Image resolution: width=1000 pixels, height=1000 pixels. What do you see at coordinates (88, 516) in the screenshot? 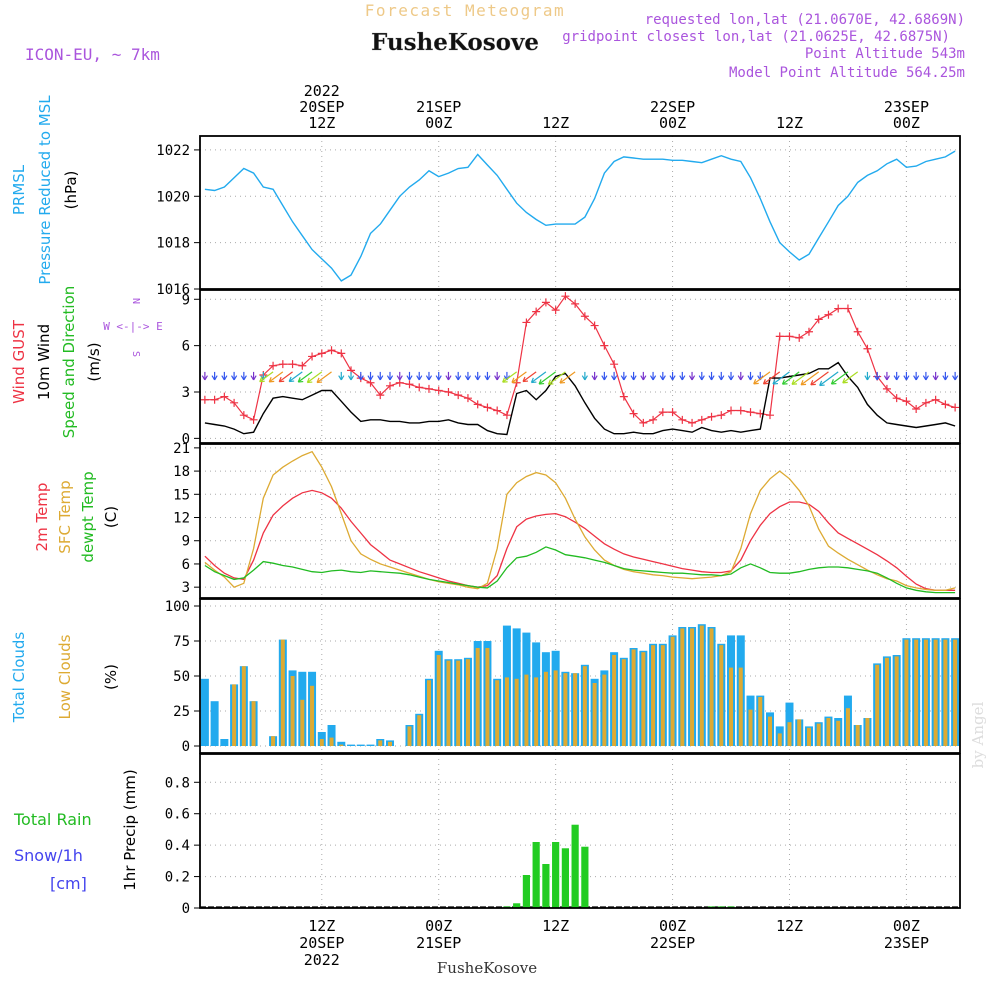
I see `temp-label-2: dewpt Temp` at bounding box center [88, 516].